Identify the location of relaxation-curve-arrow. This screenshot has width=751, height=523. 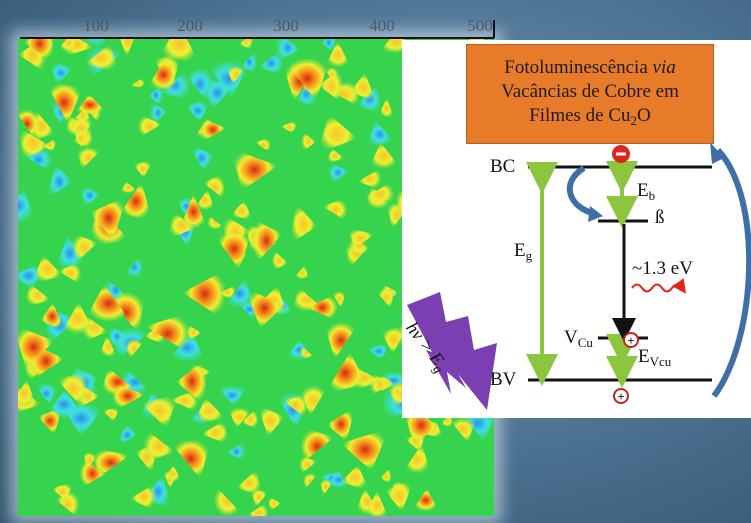
(581, 191).